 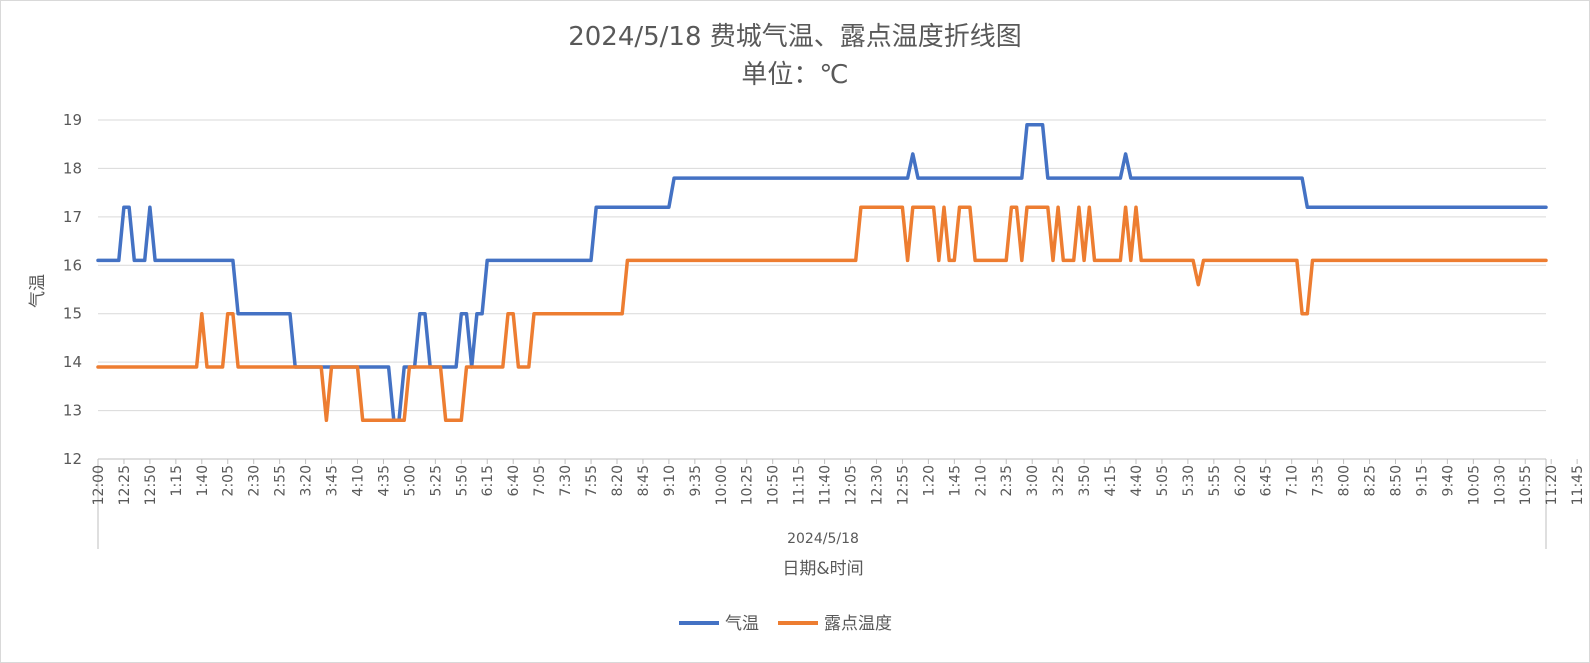 I want to click on legend: 气温 露点温度, so click(x=785, y=624).